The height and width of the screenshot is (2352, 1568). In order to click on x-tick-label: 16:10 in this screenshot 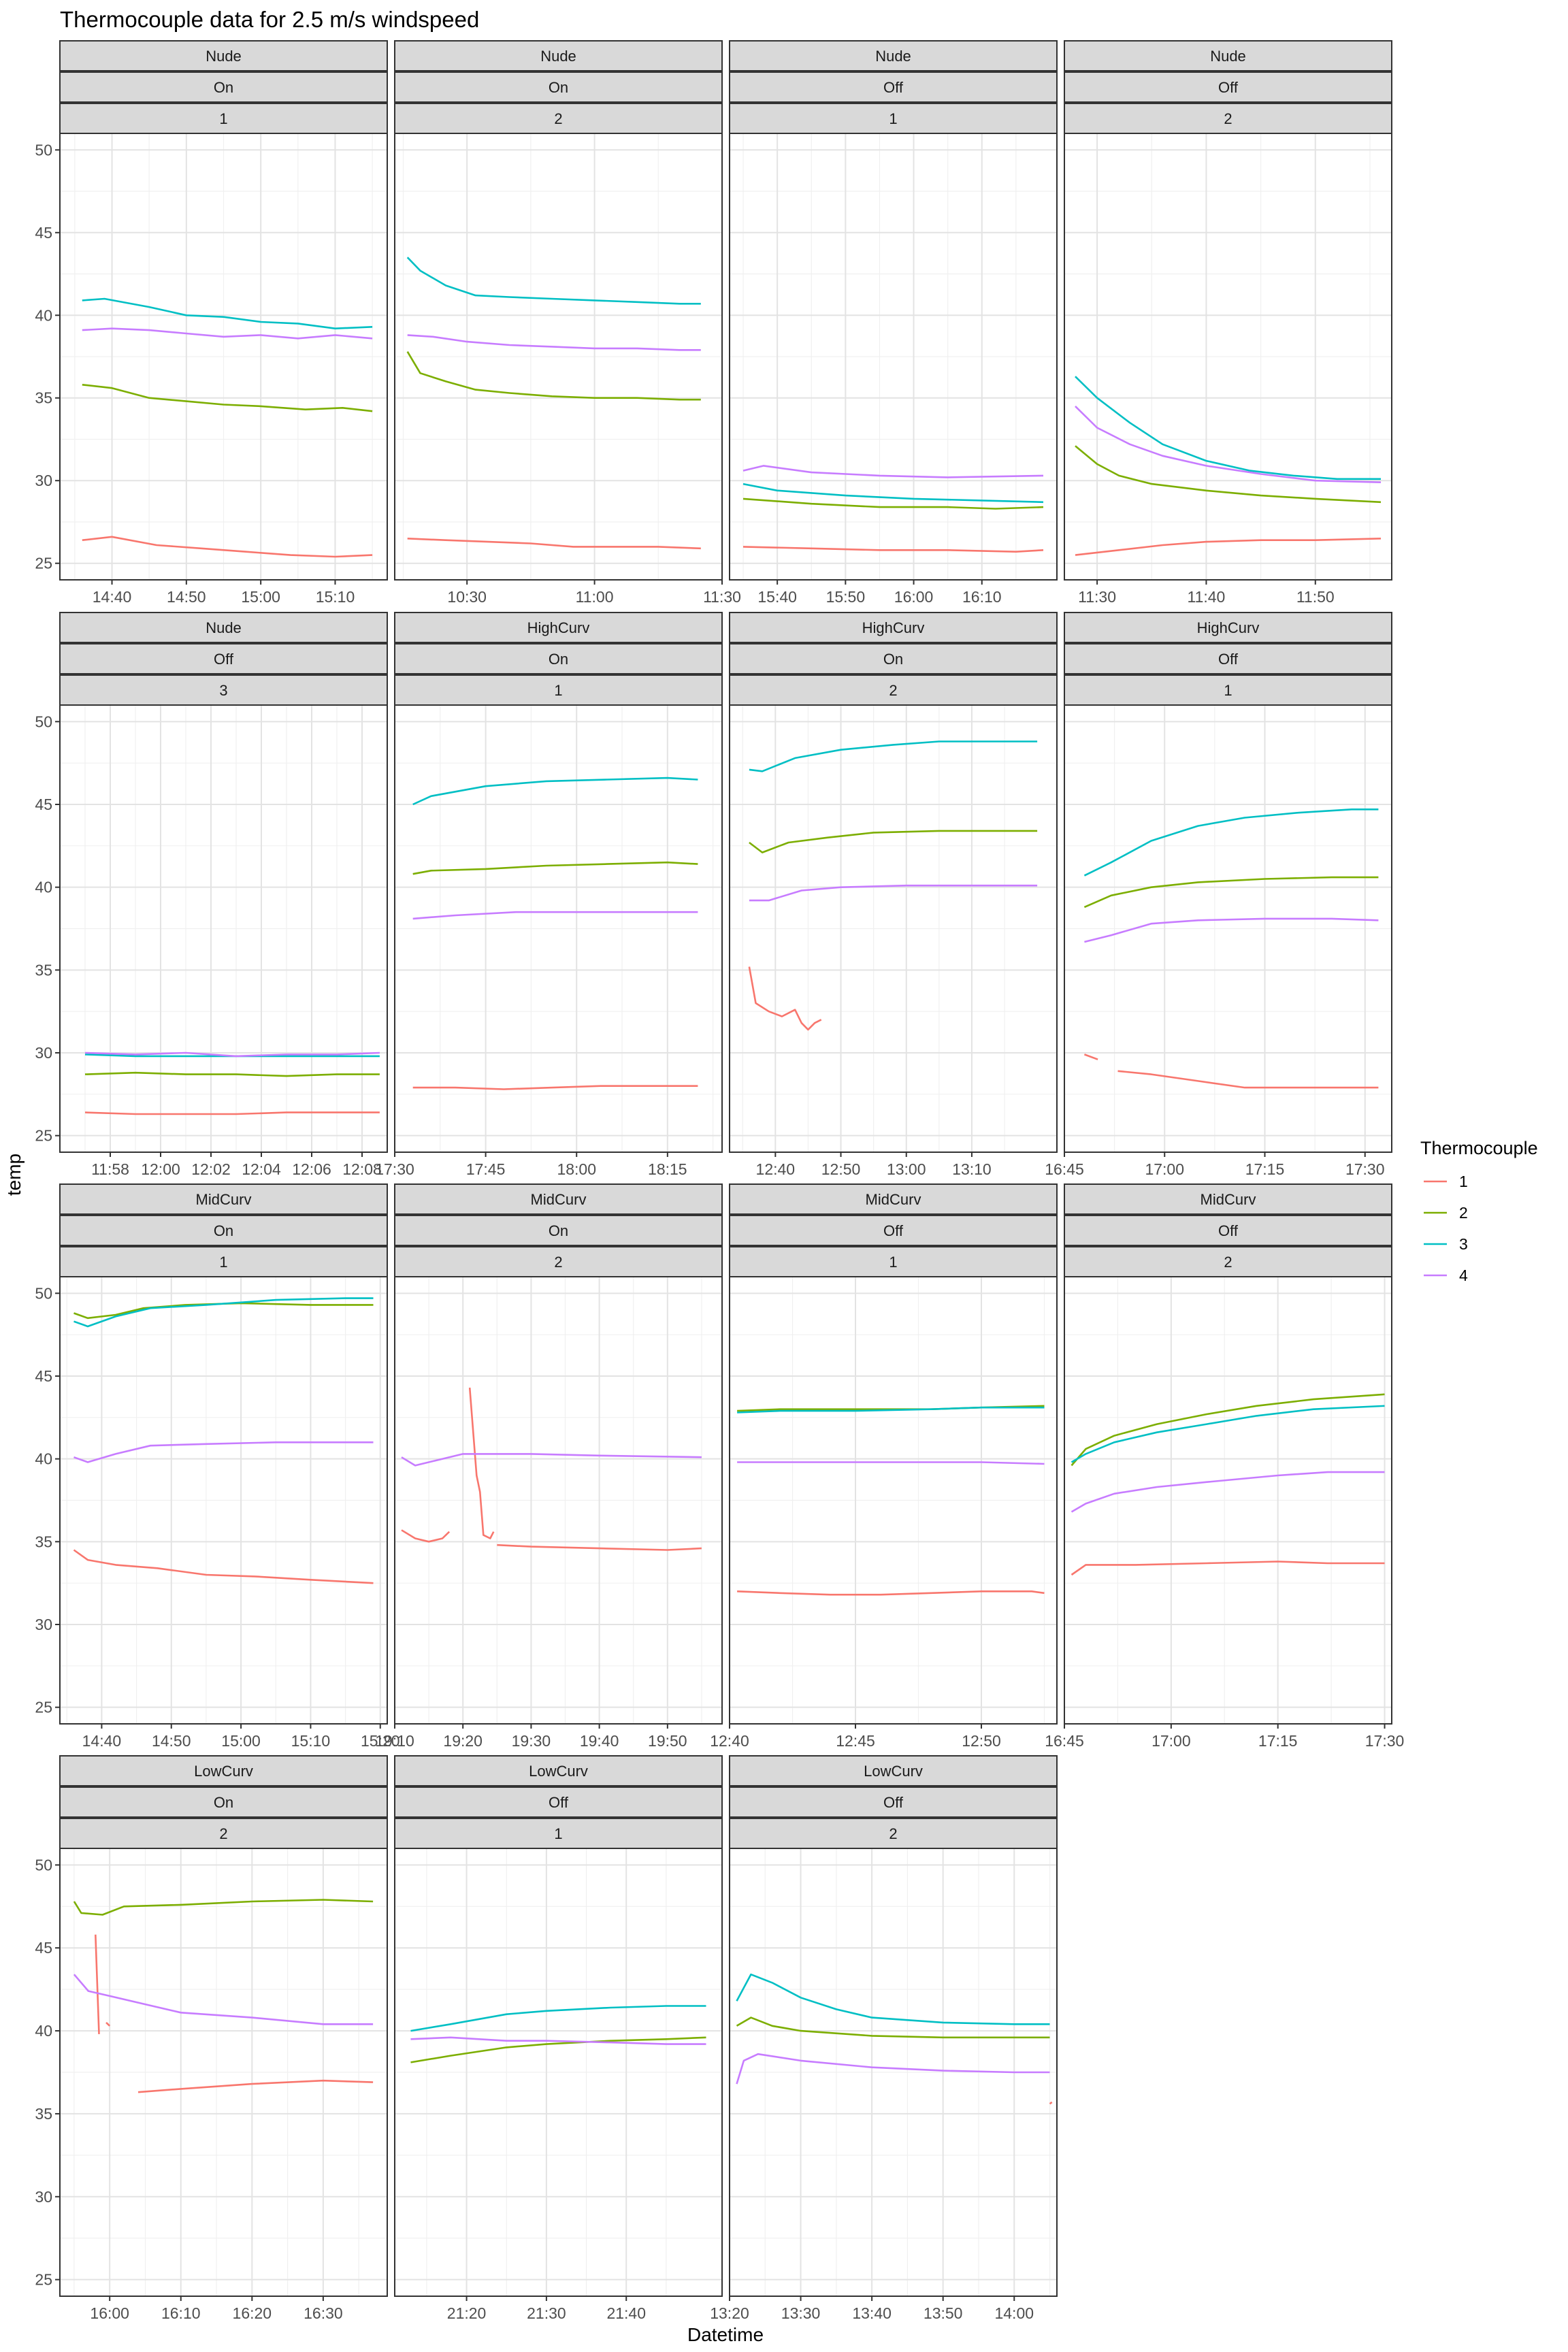, I will do `click(982, 597)`.